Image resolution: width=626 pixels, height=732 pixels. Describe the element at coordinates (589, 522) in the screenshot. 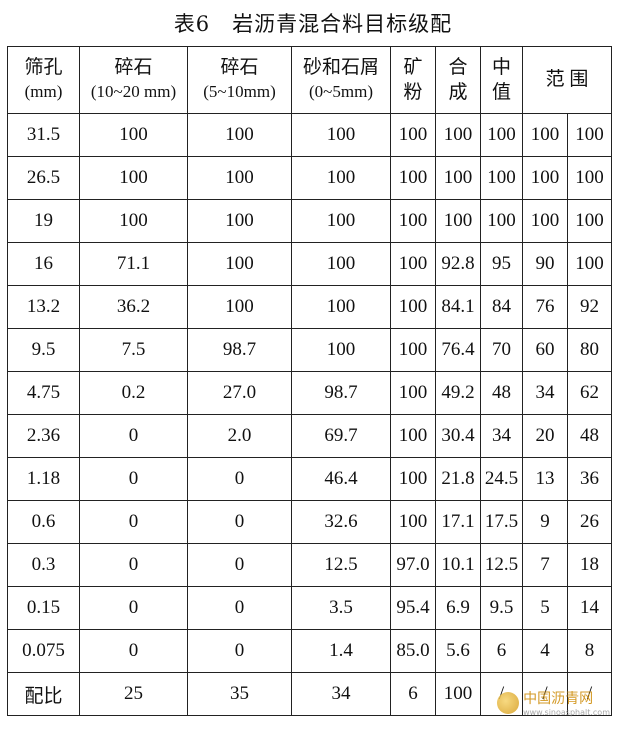

I see `value-cell: 26` at that location.